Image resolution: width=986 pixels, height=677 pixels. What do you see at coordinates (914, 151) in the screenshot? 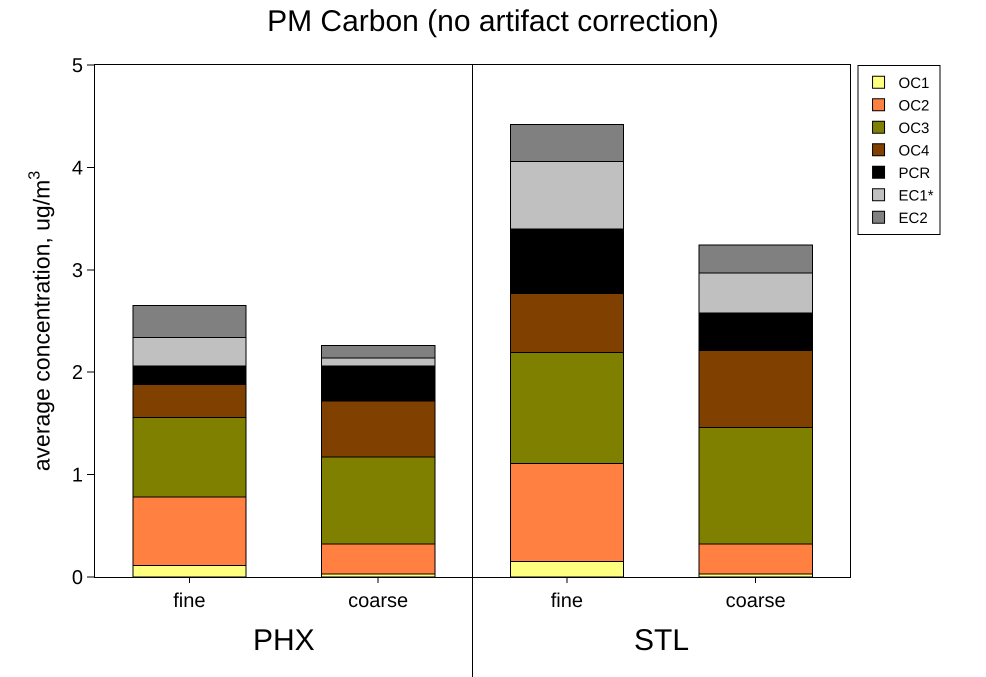
I see `legend-label: OC4` at bounding box center [914, 151].